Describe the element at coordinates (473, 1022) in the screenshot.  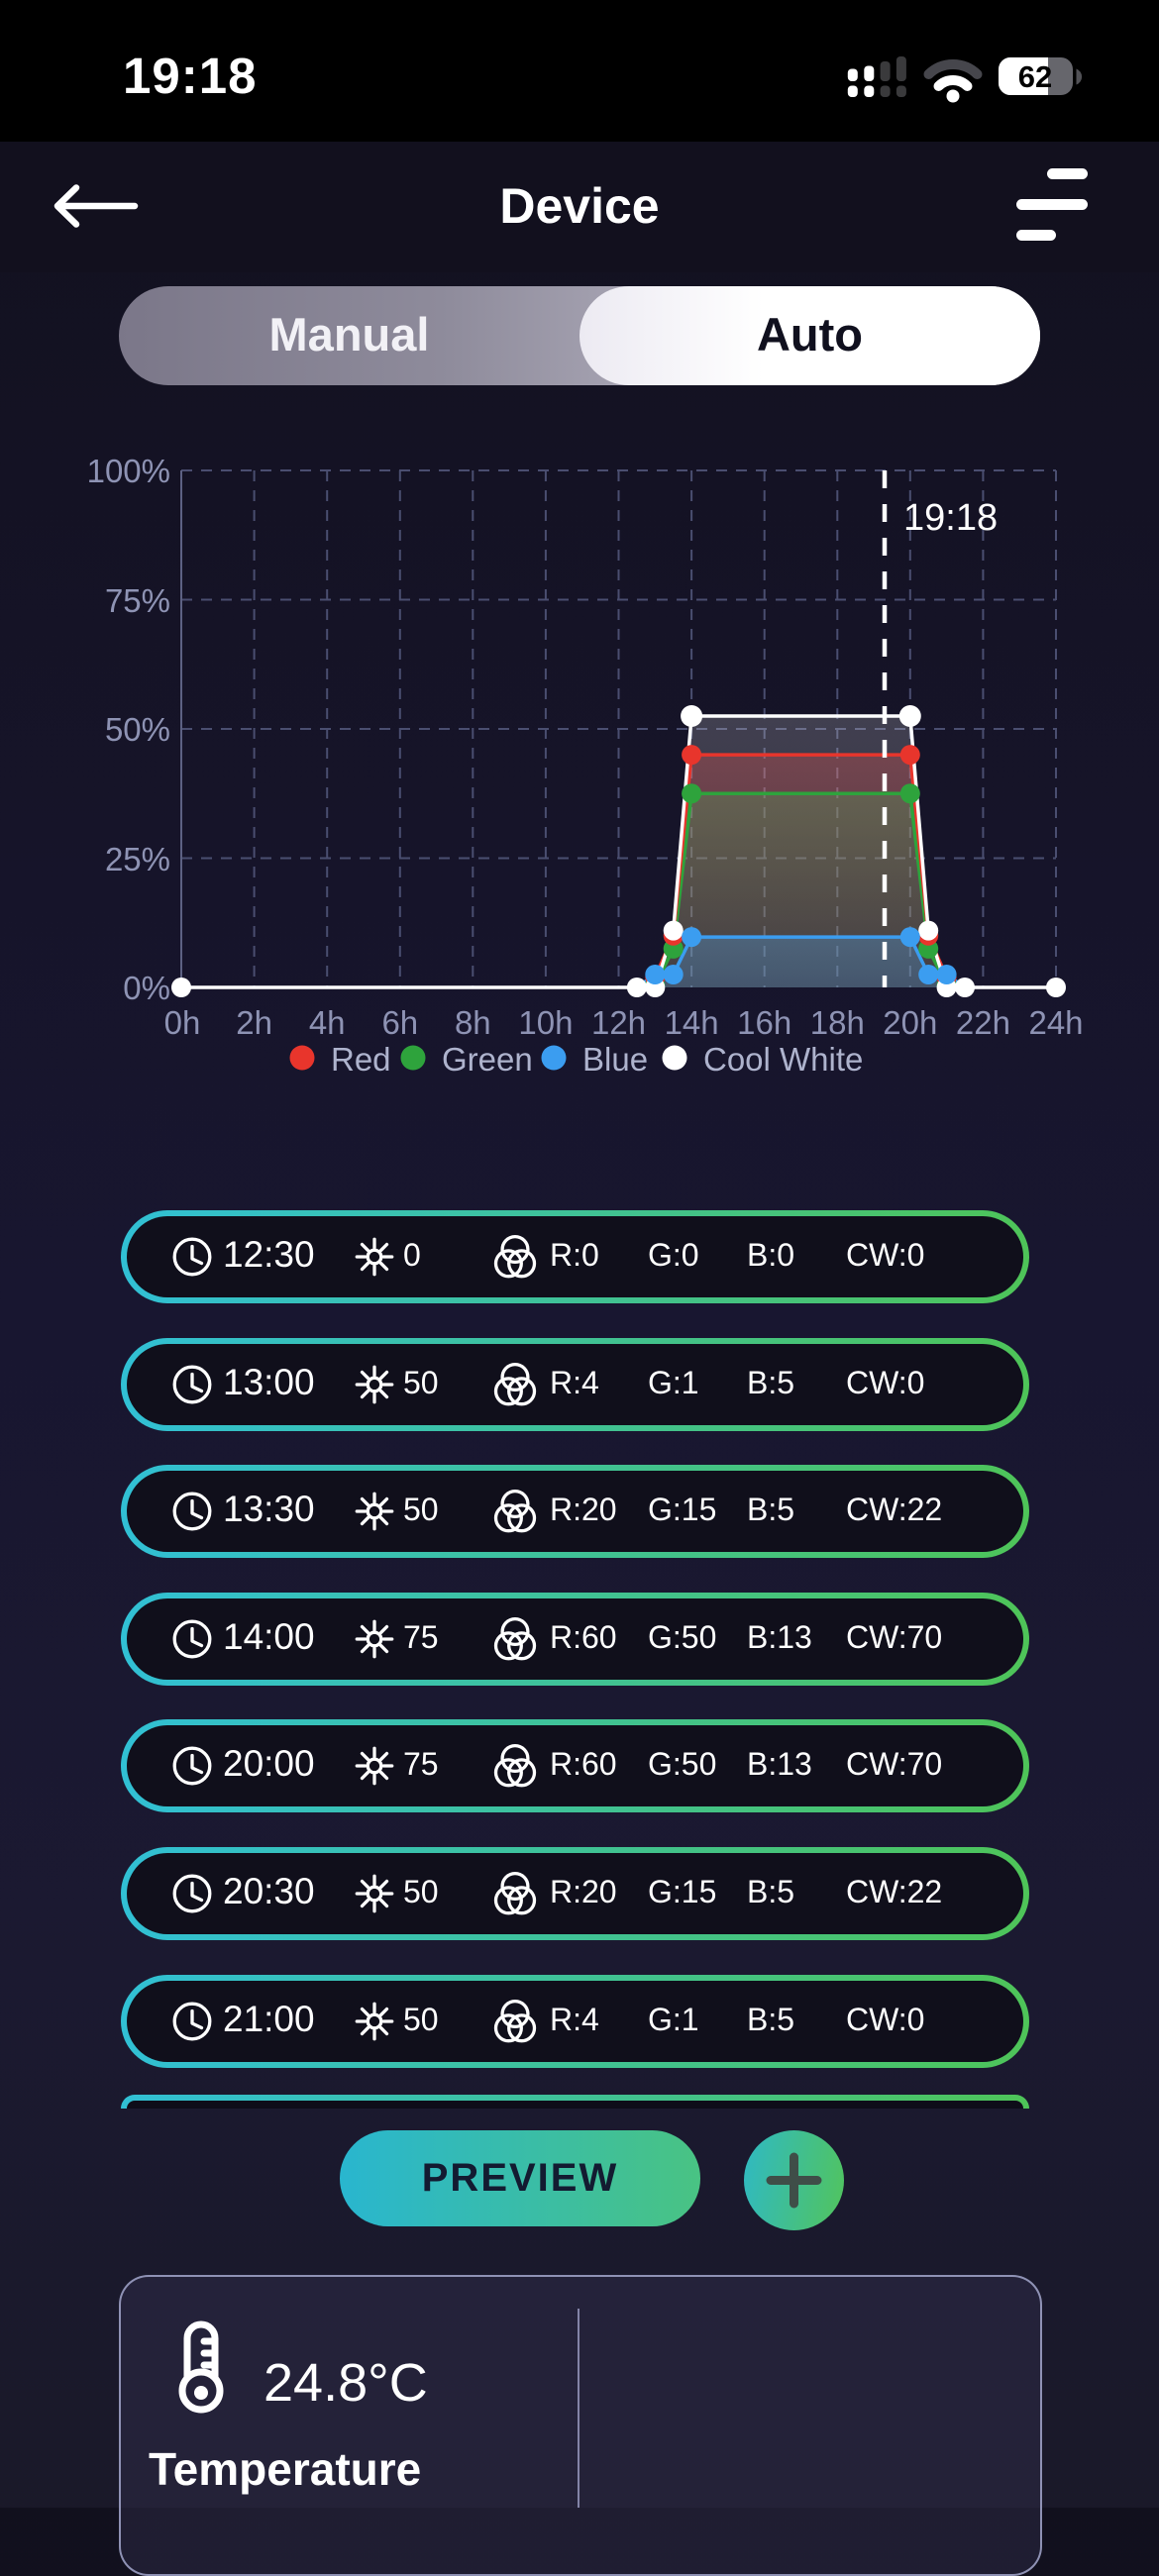
I see `svg-text: 8h` at that location.